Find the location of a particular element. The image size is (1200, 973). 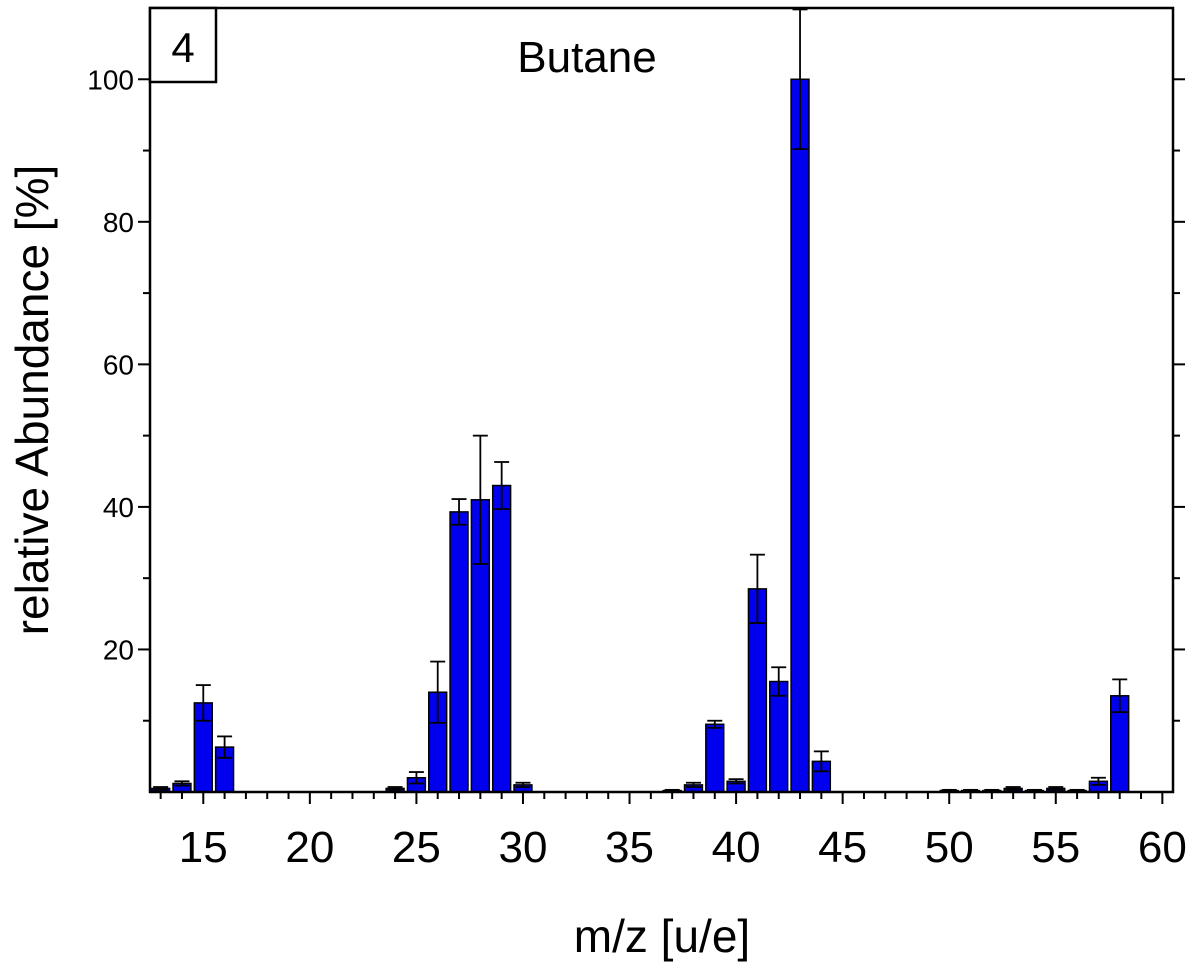

x-tick-label: 50 is located at coordinates (949, 847).